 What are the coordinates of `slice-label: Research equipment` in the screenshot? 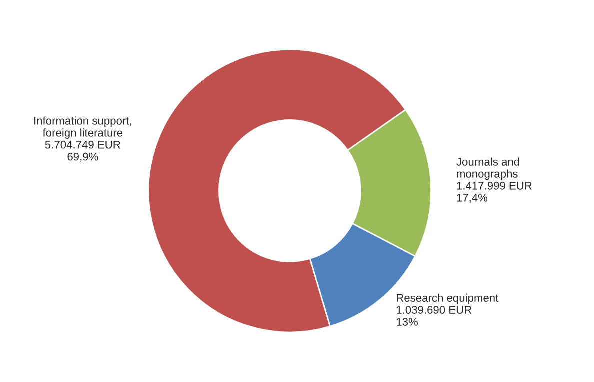 It's located at (448, 299).